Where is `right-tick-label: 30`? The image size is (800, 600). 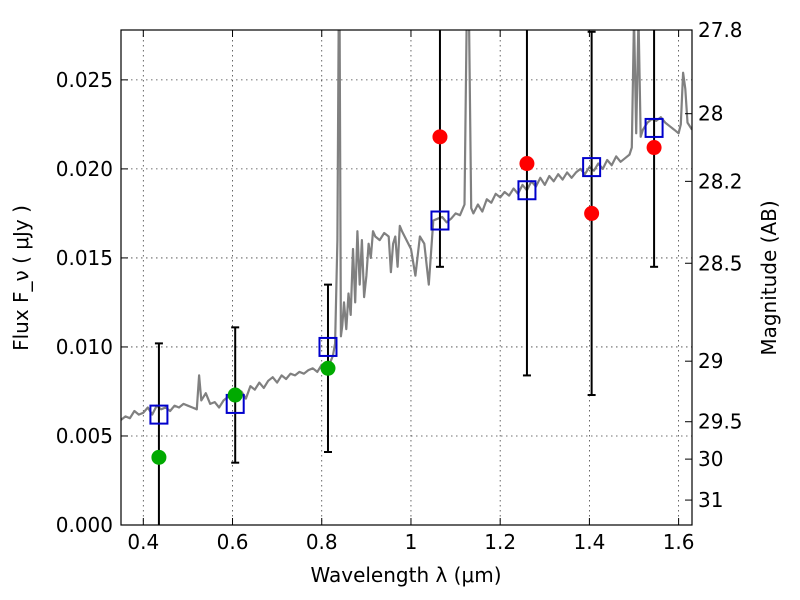 right-tick-label: 30 is located at coordinates (710, 459).